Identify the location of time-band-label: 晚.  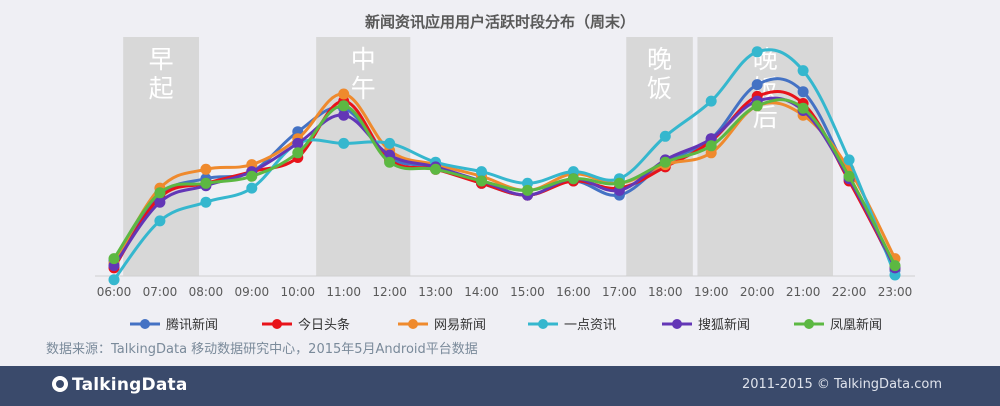
(659, 59).